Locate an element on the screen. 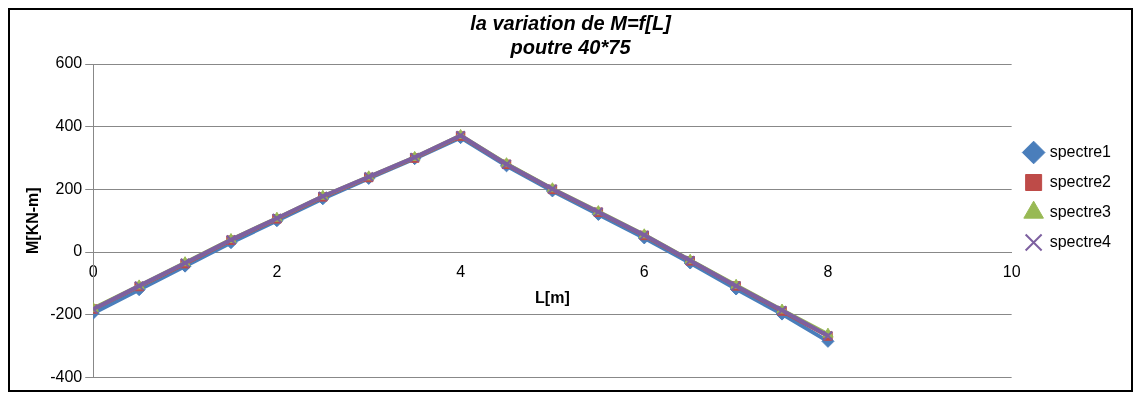 The width and height of the screenshot is (1141, 400). y-tick-label: 0 is located at coordinates (78, 251).